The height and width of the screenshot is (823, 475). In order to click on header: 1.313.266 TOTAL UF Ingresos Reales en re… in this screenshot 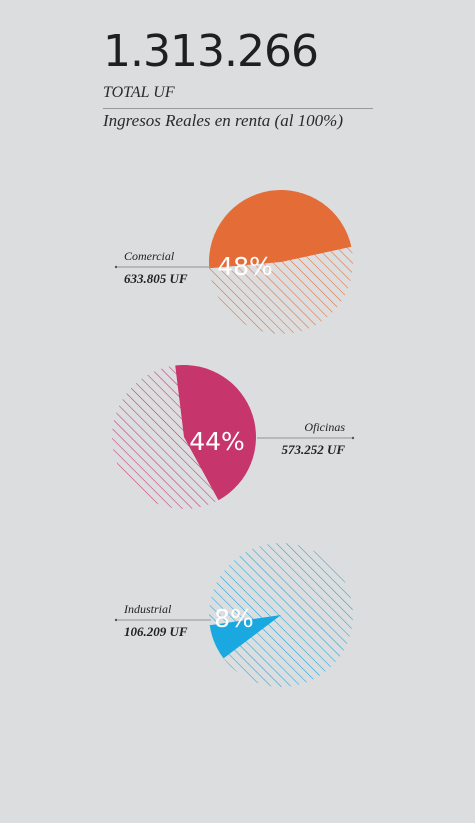, I will do `click(238, 80)`.